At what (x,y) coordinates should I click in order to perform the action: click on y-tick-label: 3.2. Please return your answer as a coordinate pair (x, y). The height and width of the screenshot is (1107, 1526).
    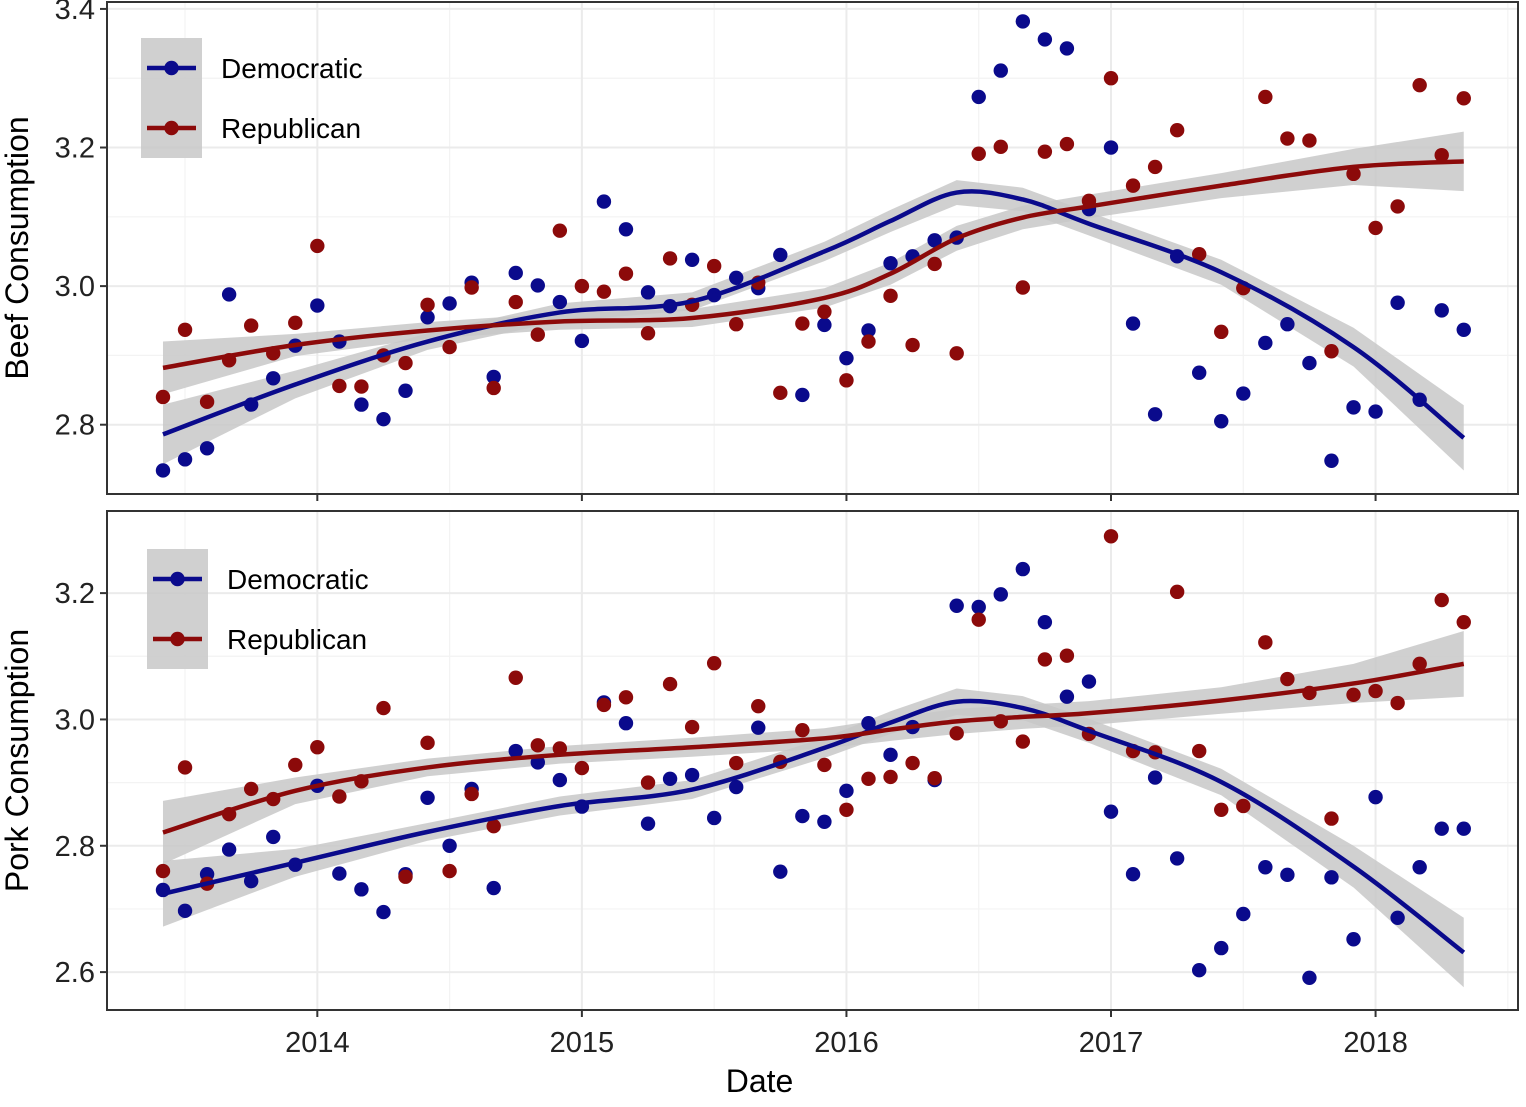
    Looking at the image, I should click on (75, 594).